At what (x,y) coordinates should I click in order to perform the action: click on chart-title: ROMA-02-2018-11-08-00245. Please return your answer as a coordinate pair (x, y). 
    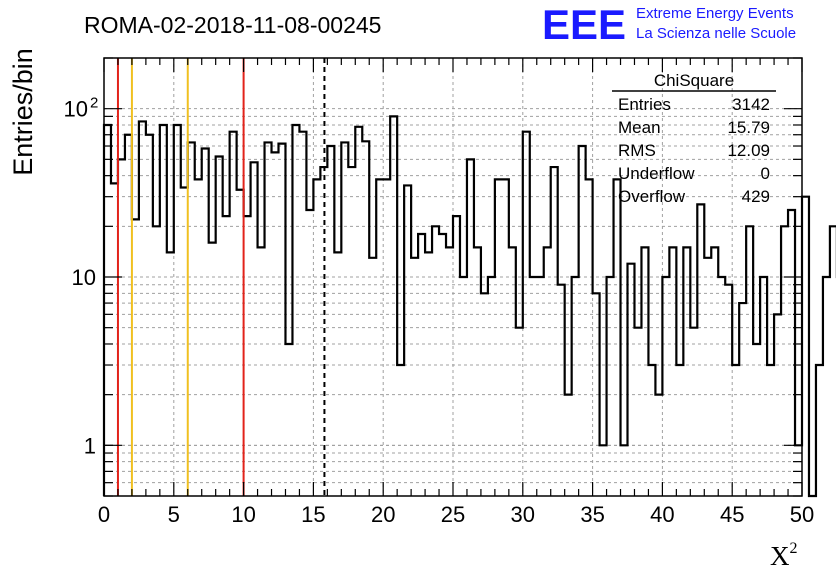
    Looking at the image, I should click on (232, 25).